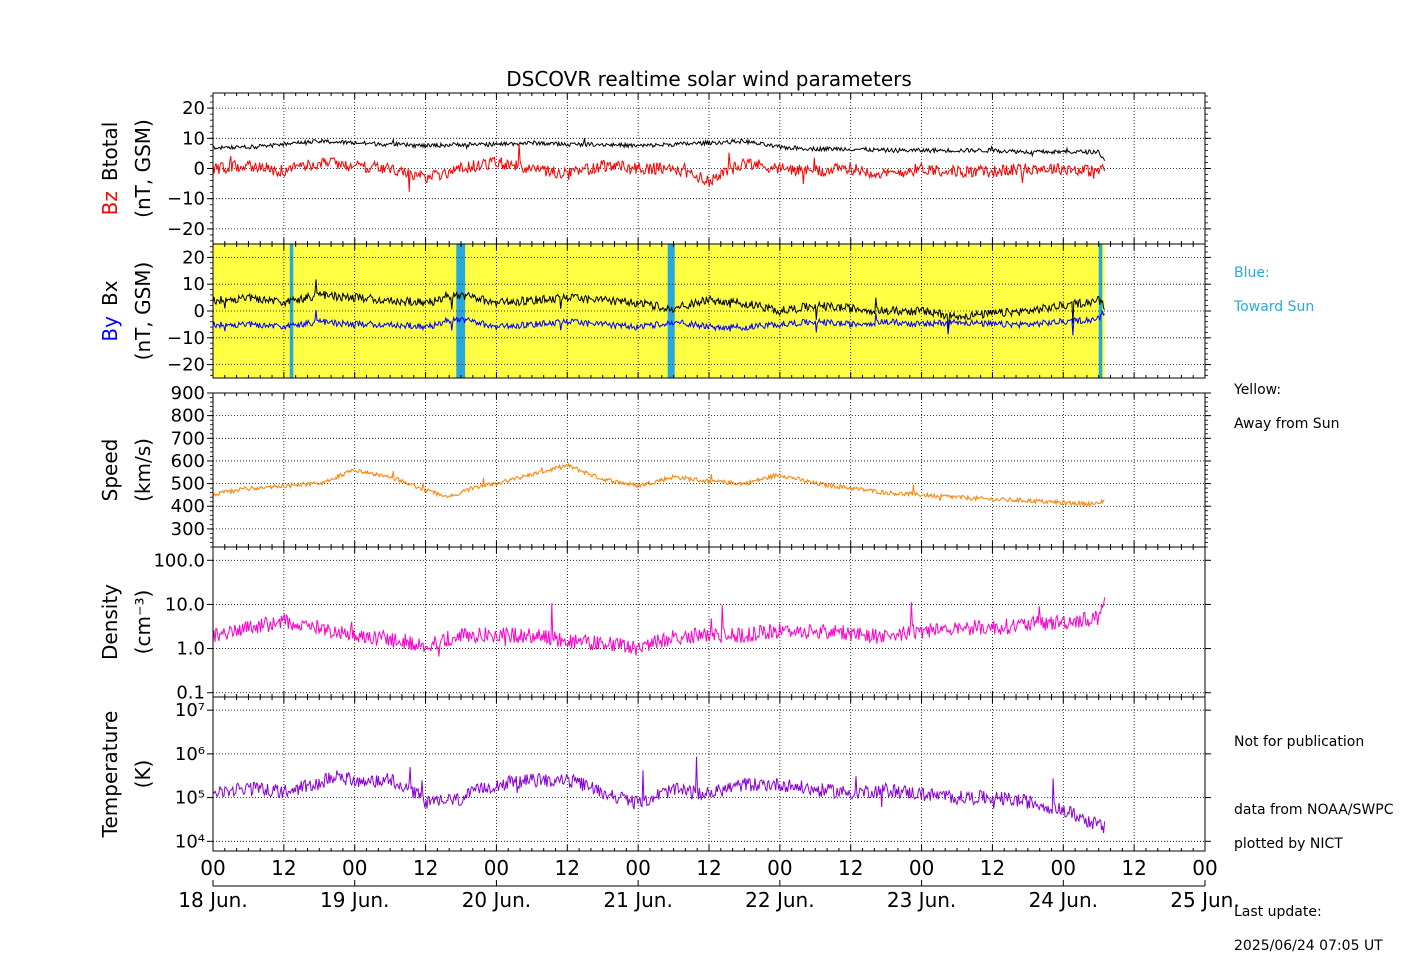  Describe the element at coordinates (110, 293) in the screenshot. I see `y-label-part: Bx` at that location.